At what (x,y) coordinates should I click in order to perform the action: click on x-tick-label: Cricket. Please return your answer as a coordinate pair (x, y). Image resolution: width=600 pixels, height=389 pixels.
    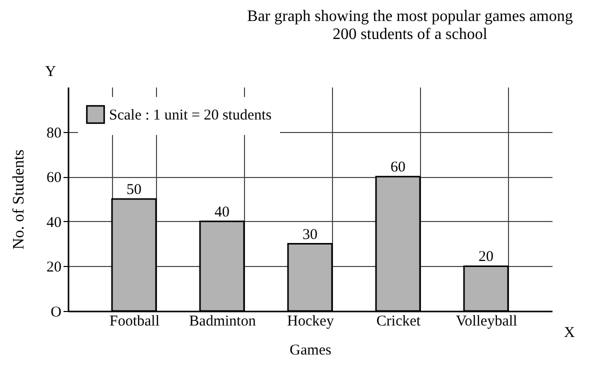
    Looking at the image, I should click on (399, 322).